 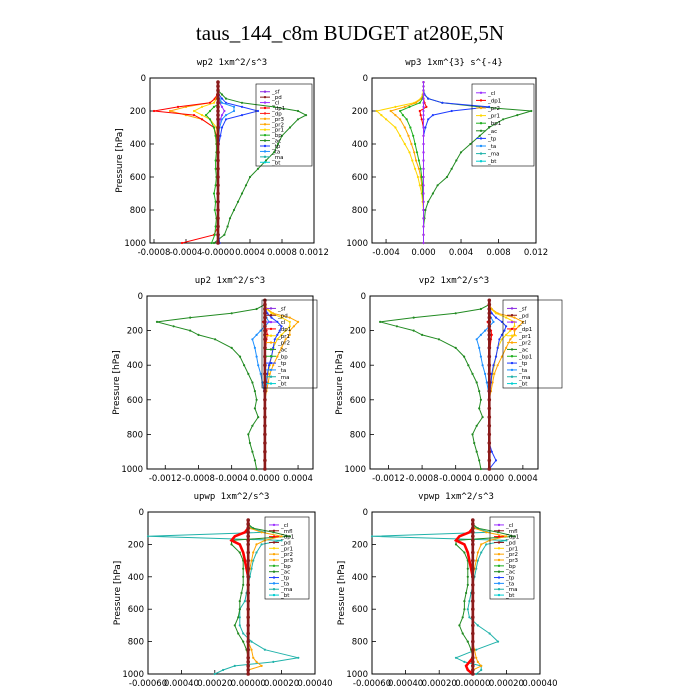 I want to click on legend-marker-tp, so click(x=271, y=363).